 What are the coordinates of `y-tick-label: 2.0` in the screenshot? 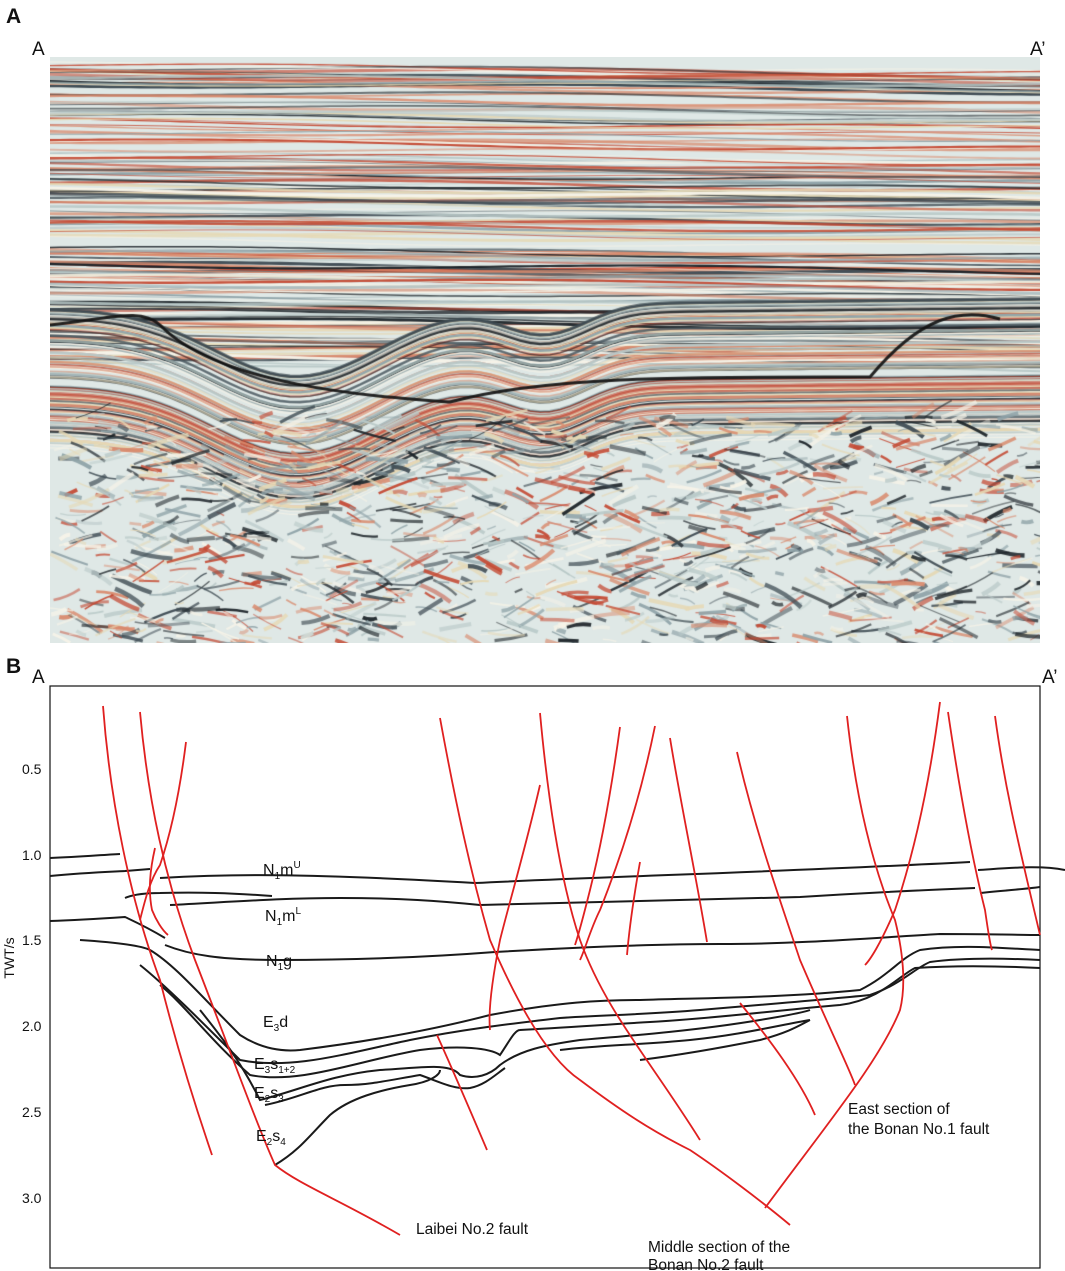 It's located at (32, 1026).